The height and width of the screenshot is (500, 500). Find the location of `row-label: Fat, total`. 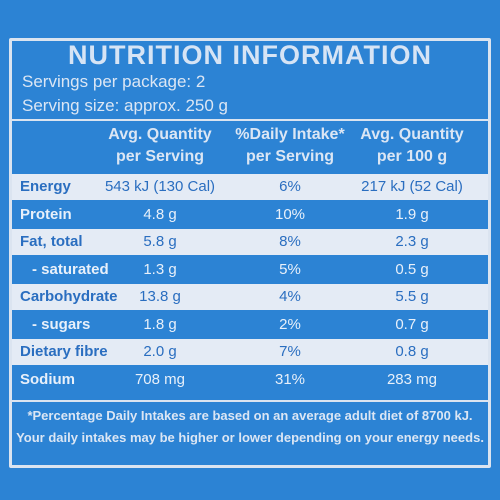

row-label: Fat, total is located at coordinates (51, 241).